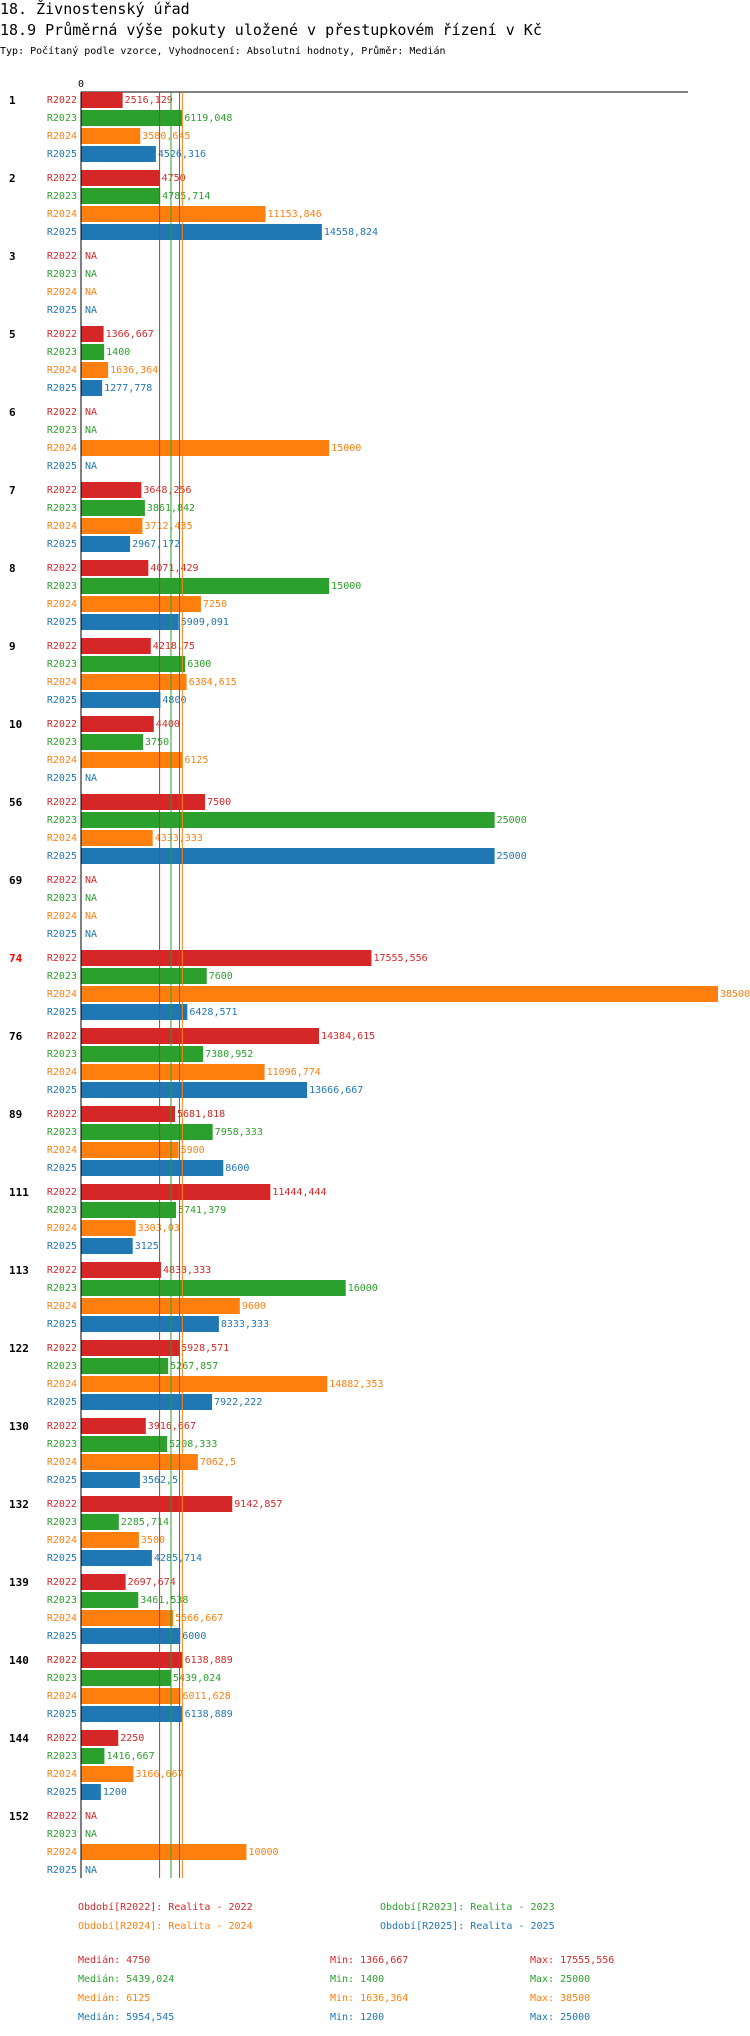  I want to click on data-label-9-R2022: 4218,75, so click(174, 646).